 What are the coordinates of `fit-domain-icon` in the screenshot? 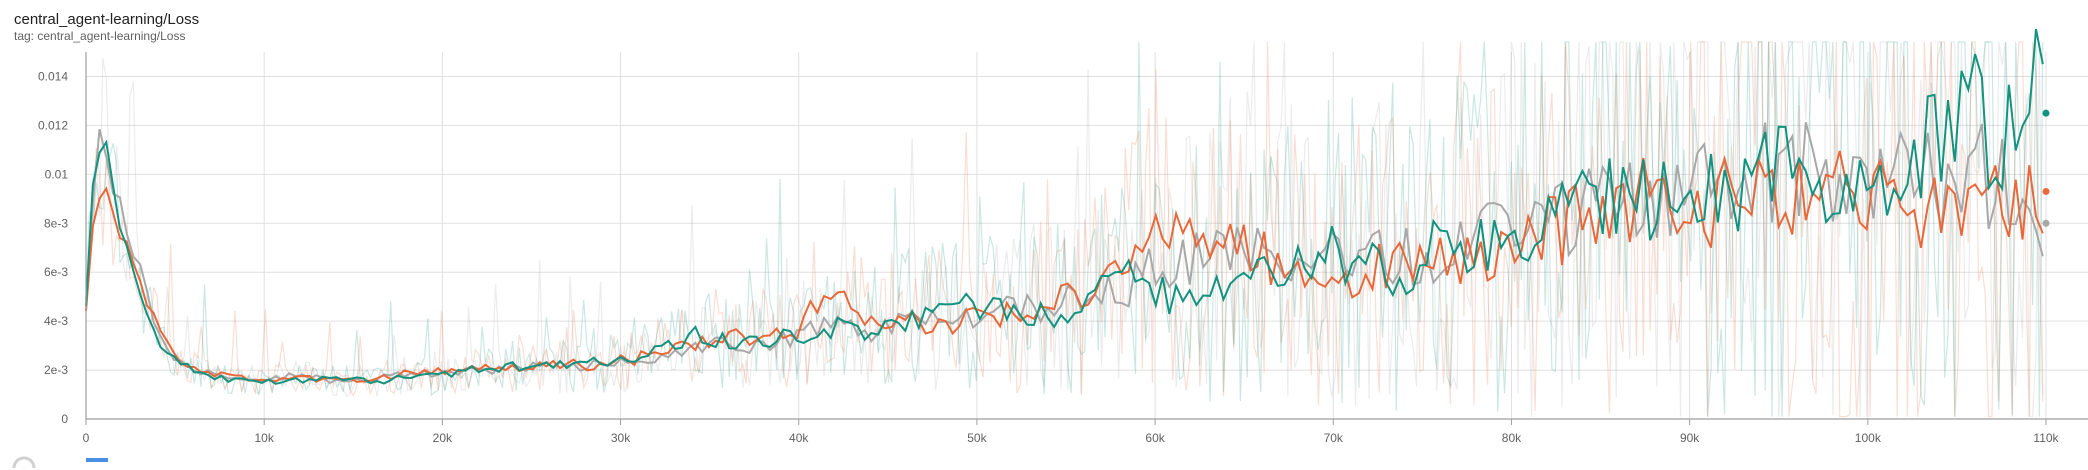 It's located at (24, 462).